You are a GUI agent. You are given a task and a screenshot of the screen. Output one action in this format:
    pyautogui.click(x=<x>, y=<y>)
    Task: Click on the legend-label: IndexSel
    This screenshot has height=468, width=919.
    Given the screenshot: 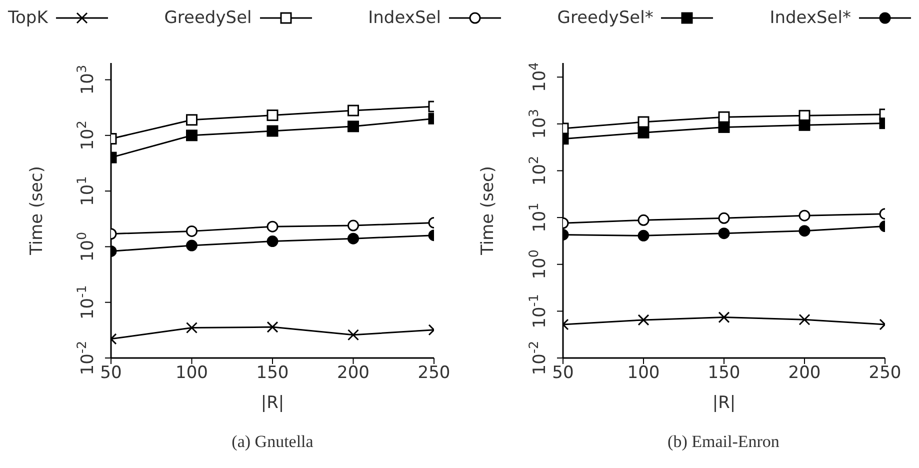 What is the action you would take?
    pyautogui.click(x=404, y=18)
    